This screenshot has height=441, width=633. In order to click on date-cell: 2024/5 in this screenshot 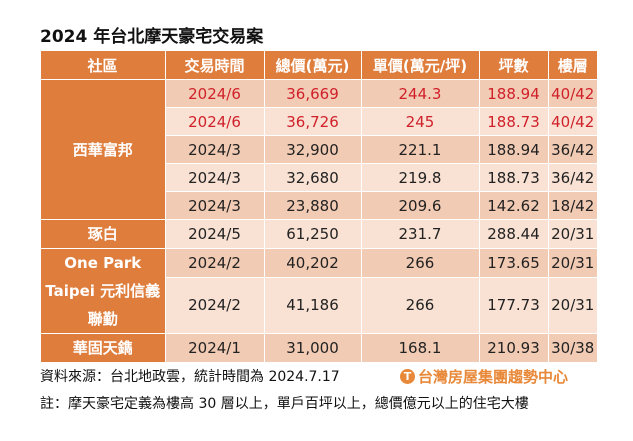, I will do `click(214, 234)`.